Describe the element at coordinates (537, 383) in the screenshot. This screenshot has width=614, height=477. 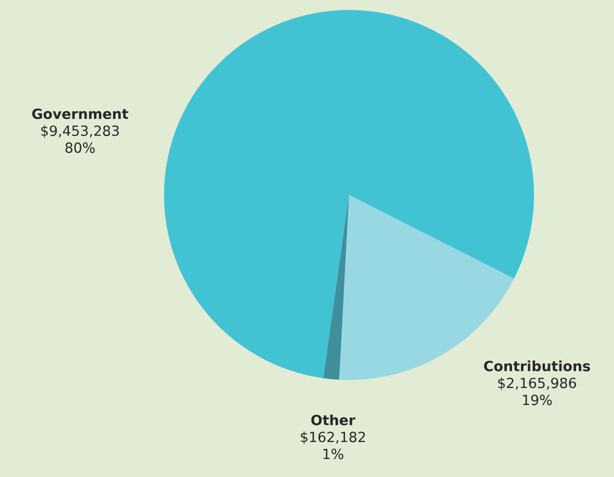
I see `data-label: $2,165,986` at that location.